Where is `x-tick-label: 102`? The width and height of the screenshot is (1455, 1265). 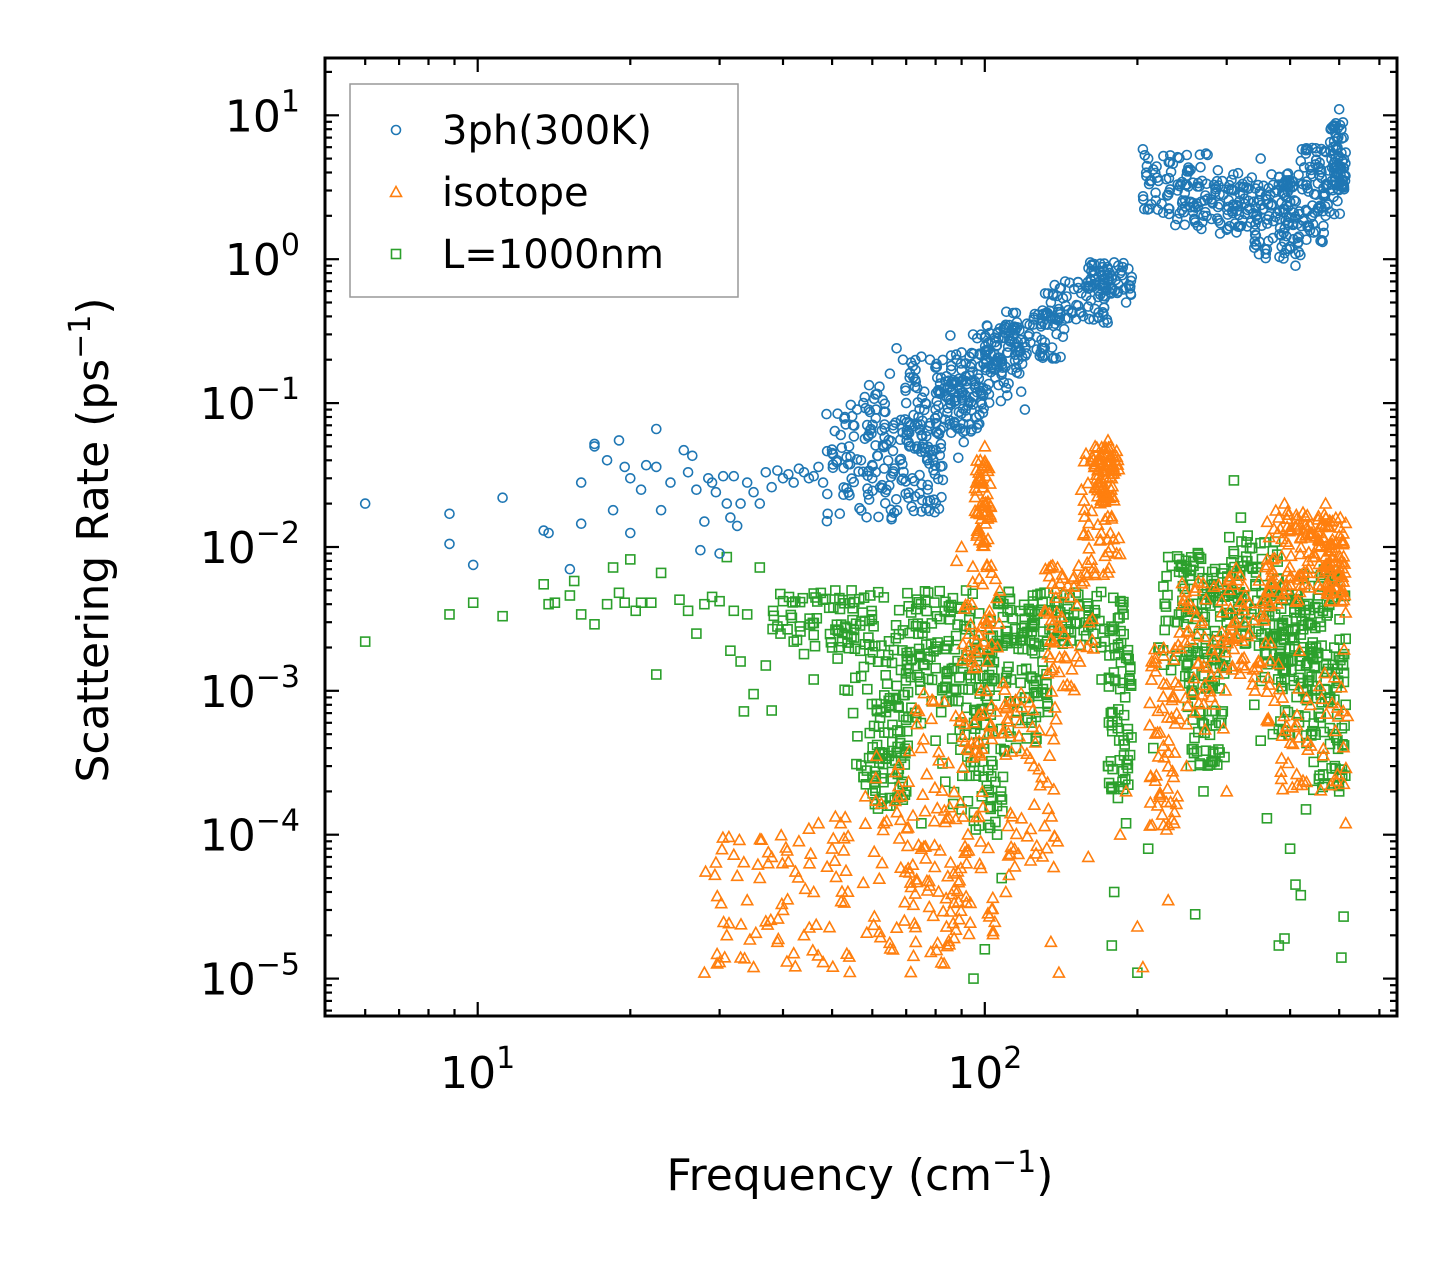
x-tick-label: 102 is located at coordinates (984, 1070).